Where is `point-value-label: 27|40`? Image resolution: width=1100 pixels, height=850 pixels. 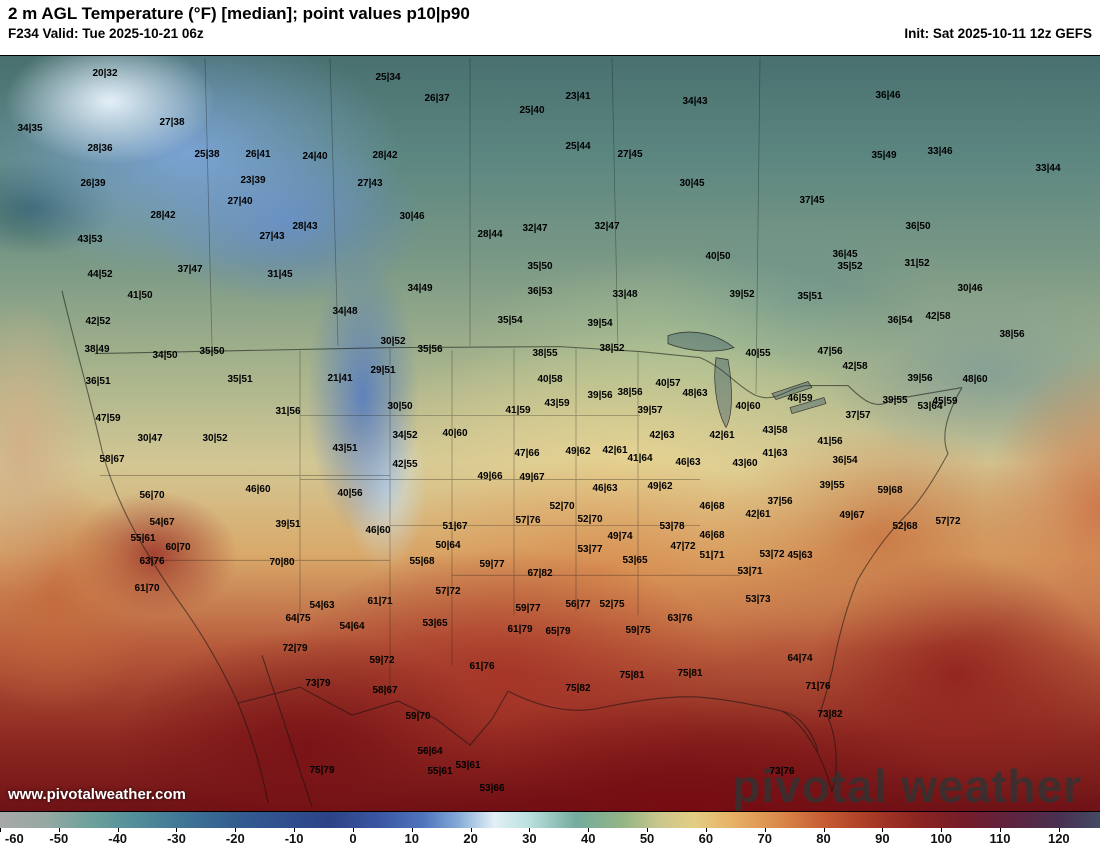
point-value-label: 27|40 is located at coordinates (240, 201).